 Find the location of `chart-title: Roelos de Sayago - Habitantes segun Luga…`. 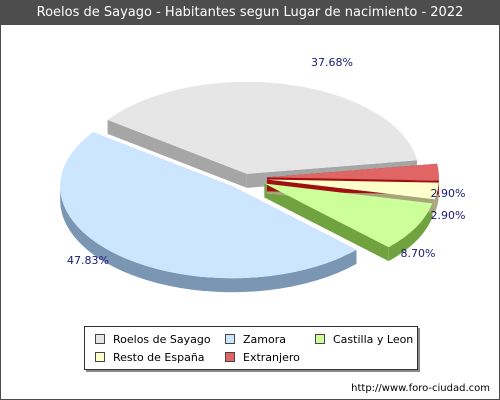

chart-title: Roelos de Sayago - Habitantes segun Luga… is located at coordinates (250, 13).